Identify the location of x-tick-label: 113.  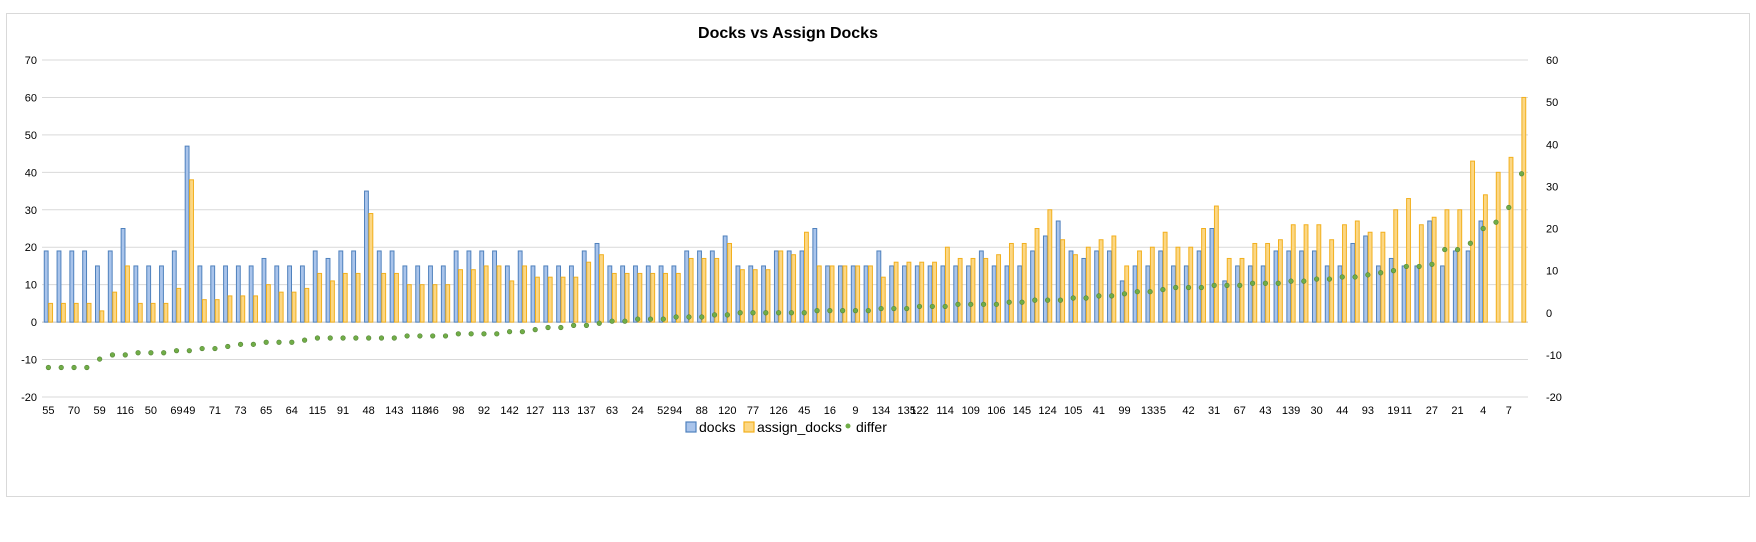
(561, 411).